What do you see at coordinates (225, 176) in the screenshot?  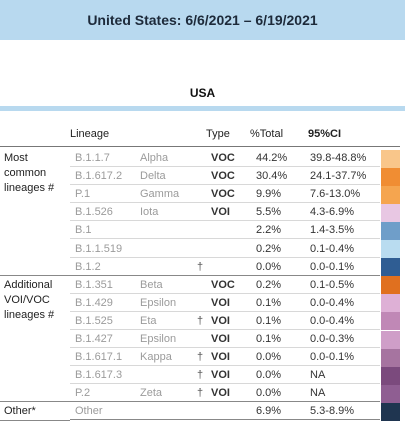 I see `table-row: B.1.617.2 Delta VOC 30.4% 24.1-37.7%` at bounding box center [225, 176].